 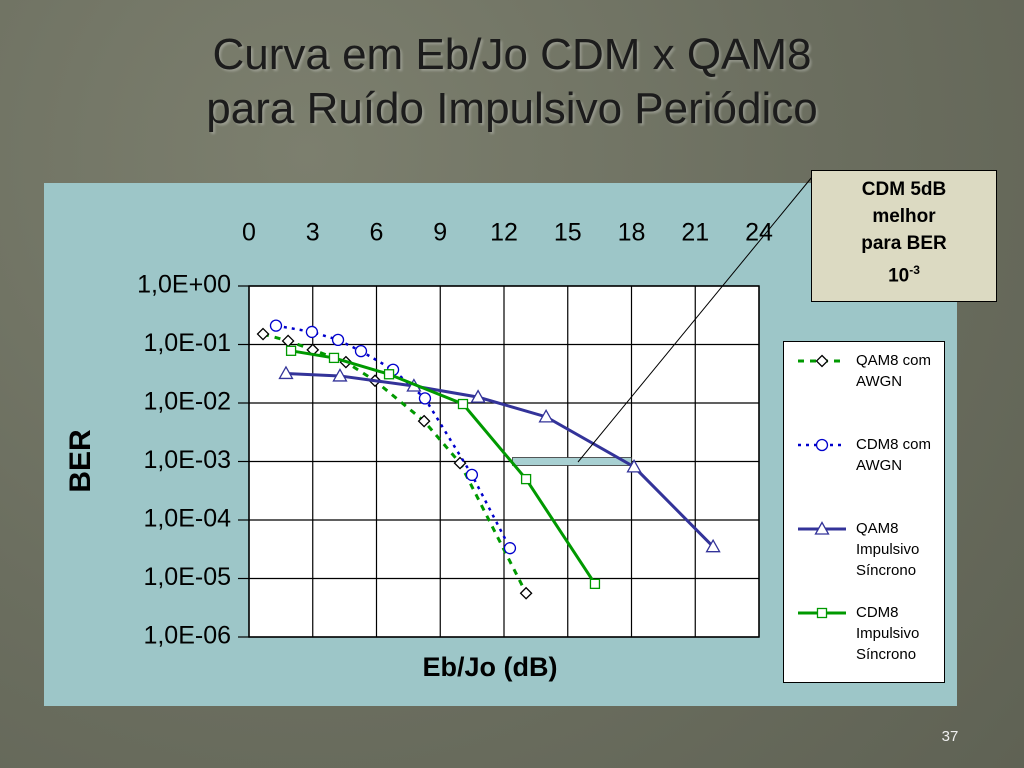 What do you see at coordinates (313, 233) in the screenshot?
I see `x-tick-label: 3` at bounding box center [313, 233].